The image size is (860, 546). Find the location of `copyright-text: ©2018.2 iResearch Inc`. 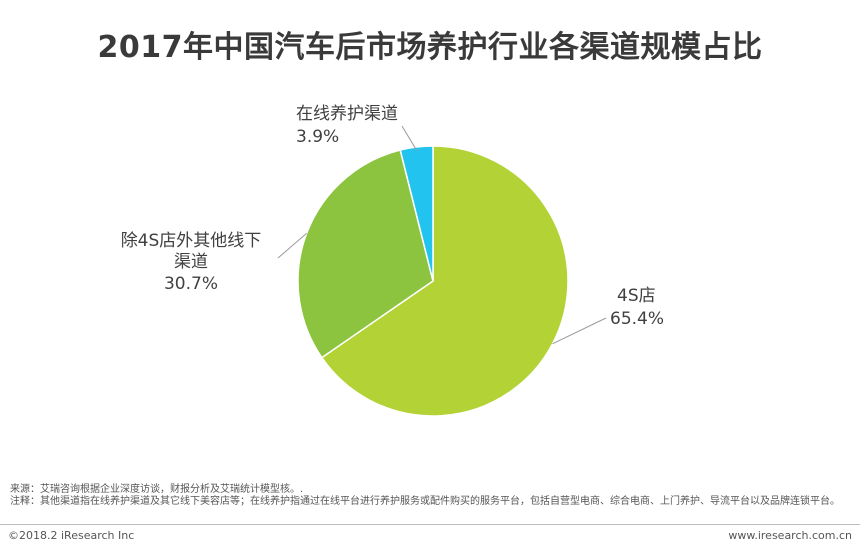

copyright-text: ©2018.2 iResearch Inc is located at coordinates (71, 535).